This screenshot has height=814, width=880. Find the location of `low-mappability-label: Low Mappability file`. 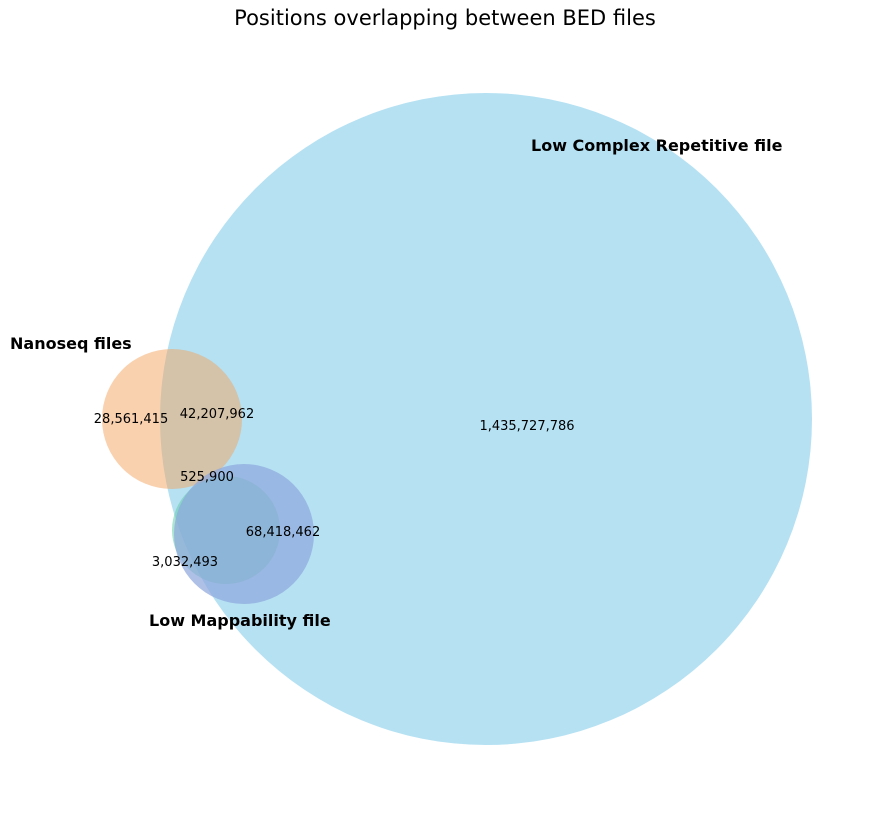

low-mappability-label: Low Mappability file is located at coordinates (240, 620).